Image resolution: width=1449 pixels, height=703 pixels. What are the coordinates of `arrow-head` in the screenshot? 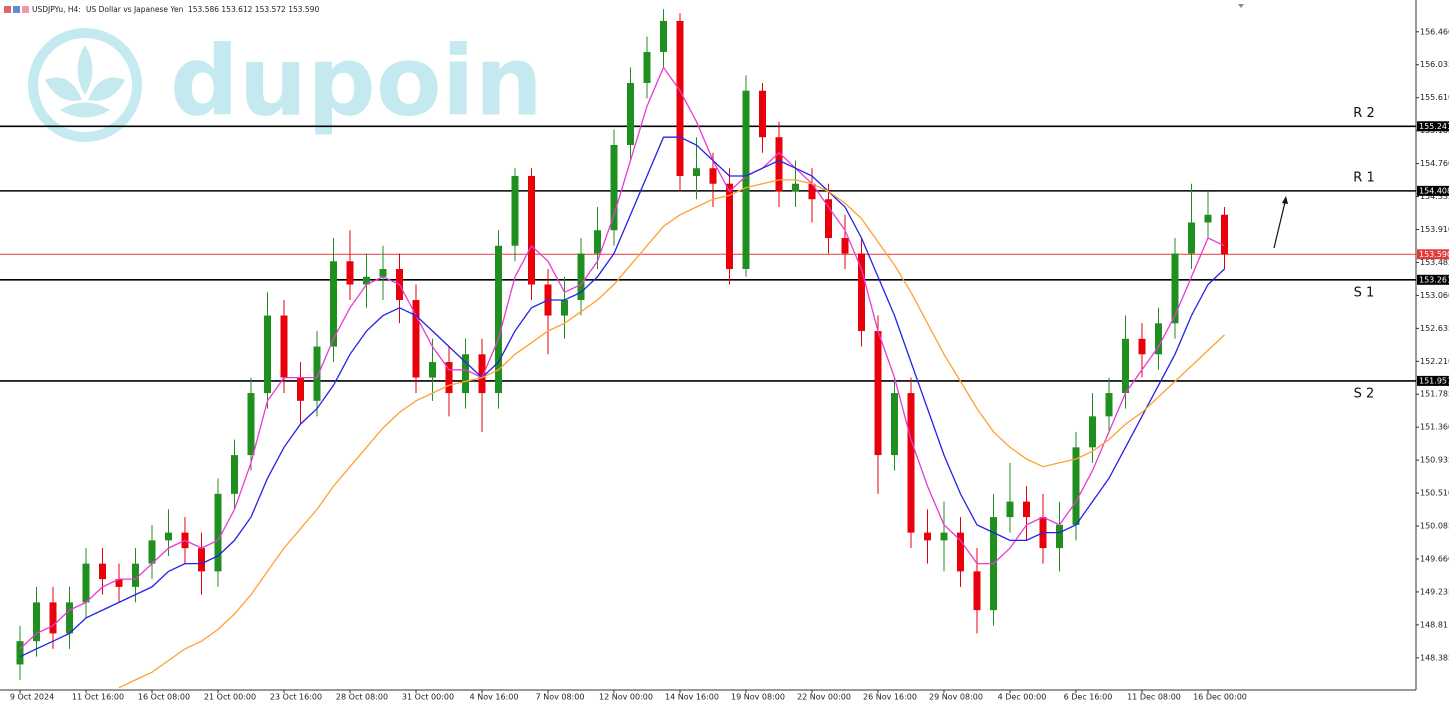 It's located at (1285, 200).